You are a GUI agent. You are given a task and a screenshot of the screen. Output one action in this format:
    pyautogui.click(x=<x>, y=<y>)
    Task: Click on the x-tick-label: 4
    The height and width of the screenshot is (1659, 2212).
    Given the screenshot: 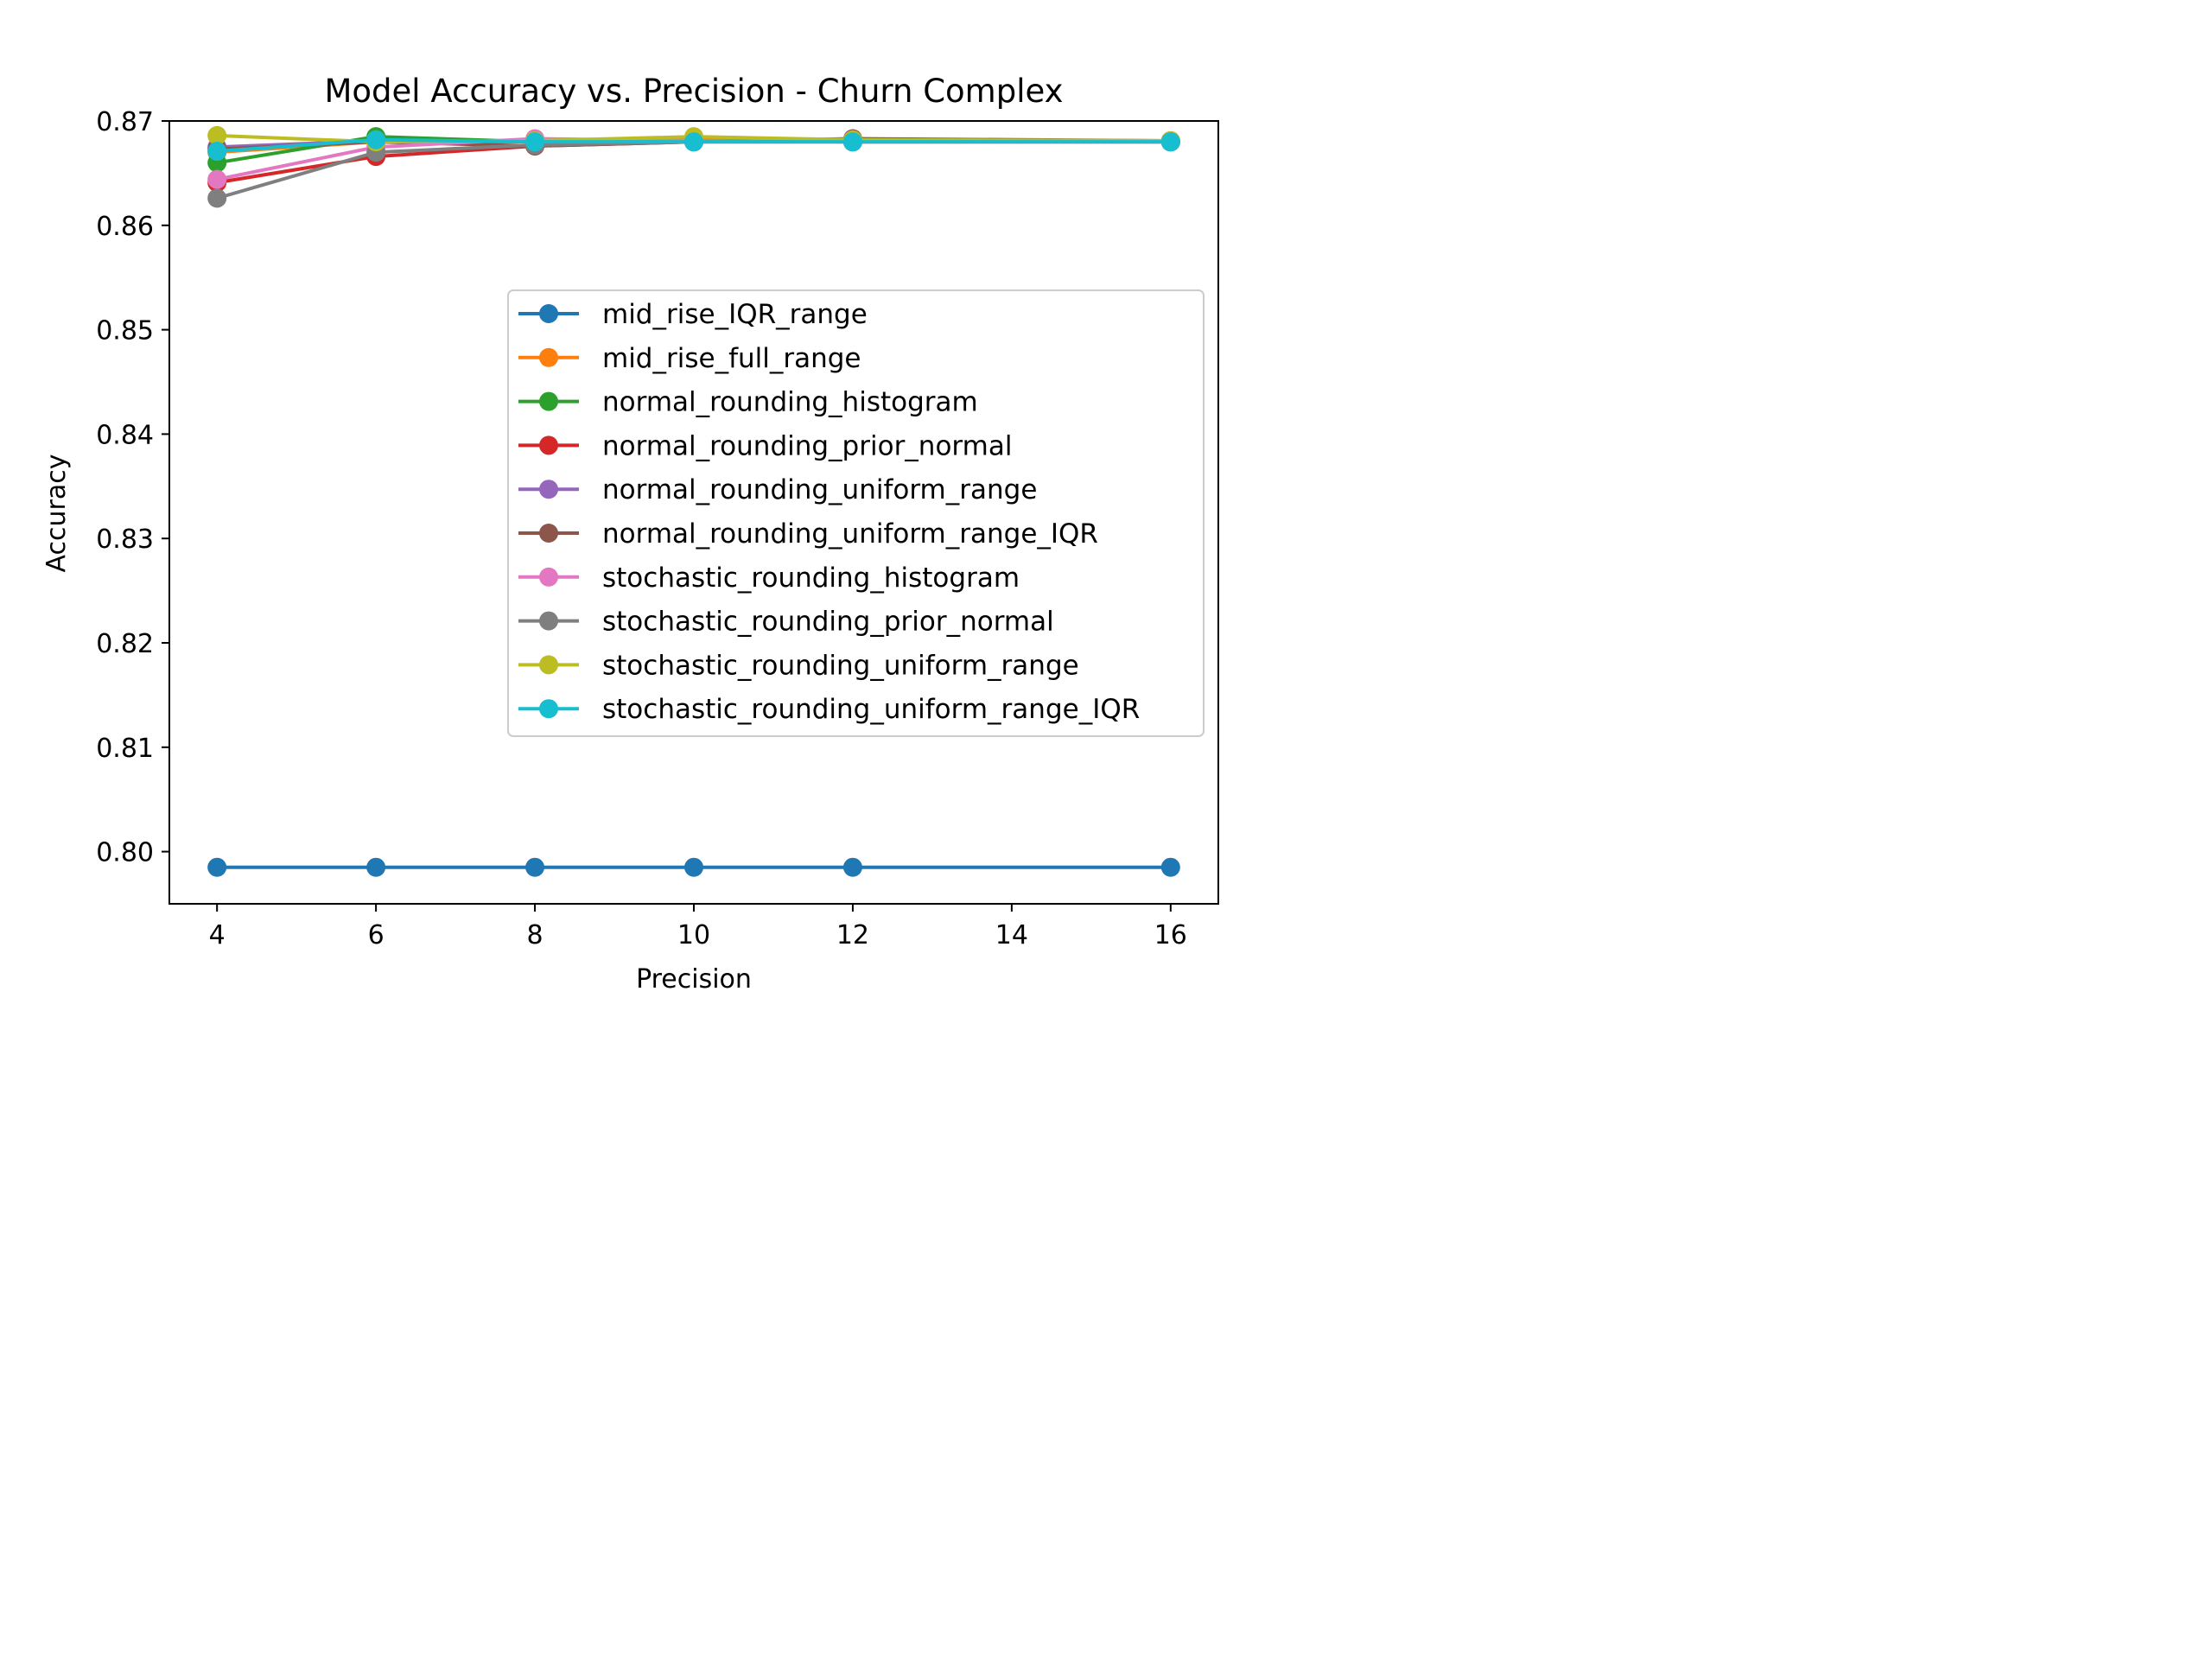 What is the action you would take?
    pyautogui.click(x=217, y=935)
    